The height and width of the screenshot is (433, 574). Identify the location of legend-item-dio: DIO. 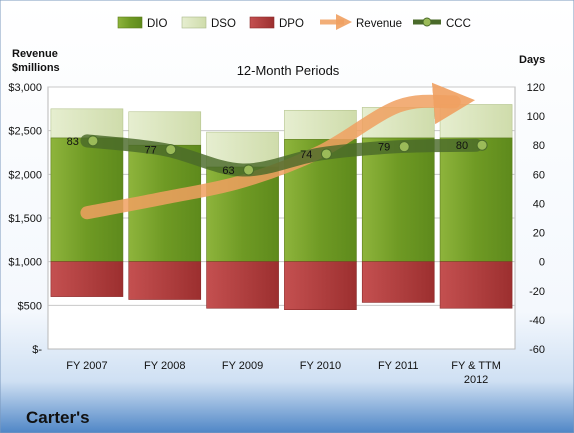
(142, 23).